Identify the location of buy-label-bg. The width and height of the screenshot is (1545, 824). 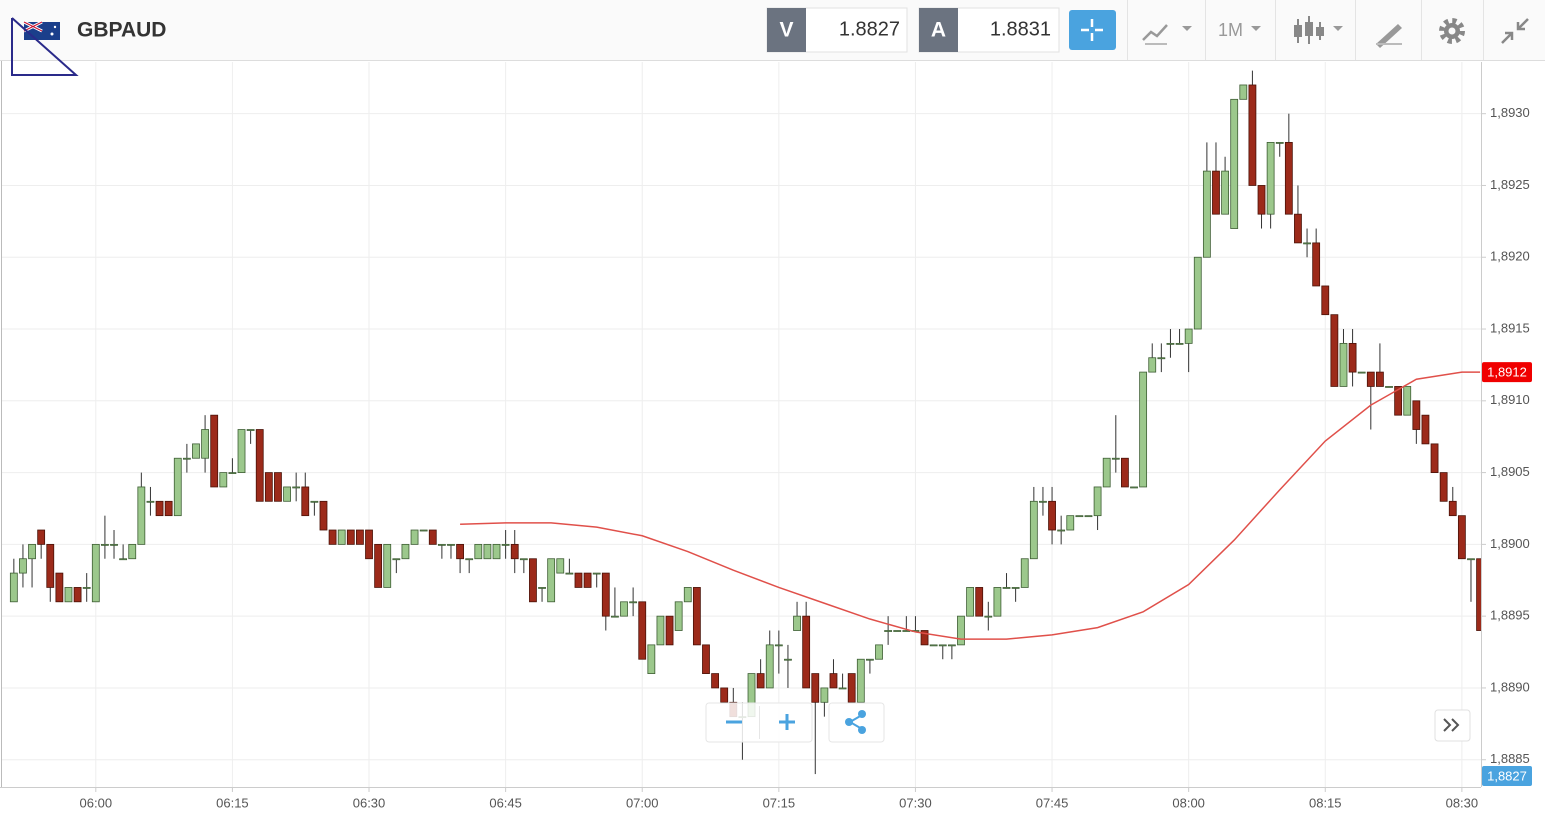
(938, 30).